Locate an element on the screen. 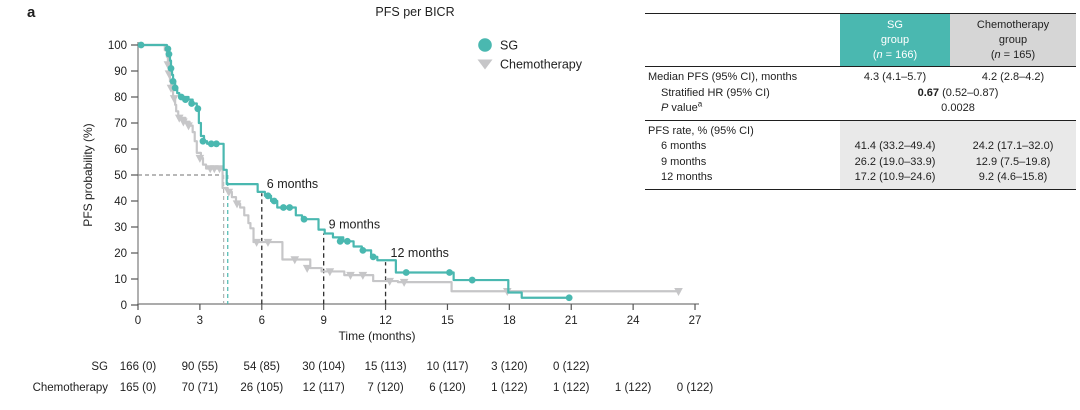 The height and width of the screenshot is (410, 1080). risk-value: 7 (120) is located at coordinates (385, 388).